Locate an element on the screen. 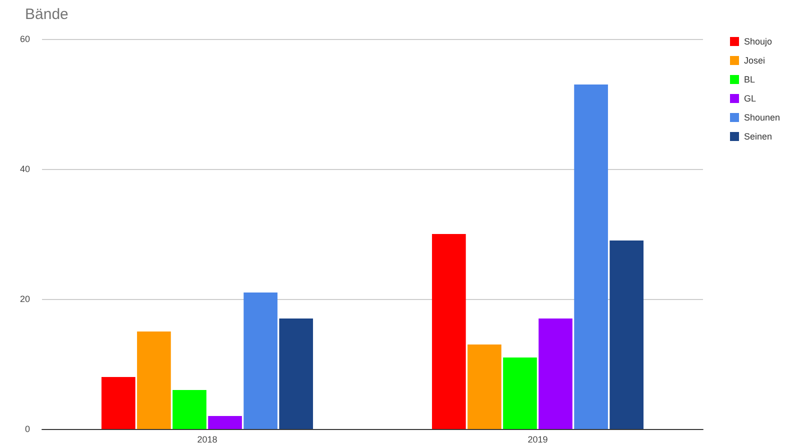 The image size is (800, 445). legend-label: Seinen is located at coordinates (758, 137).